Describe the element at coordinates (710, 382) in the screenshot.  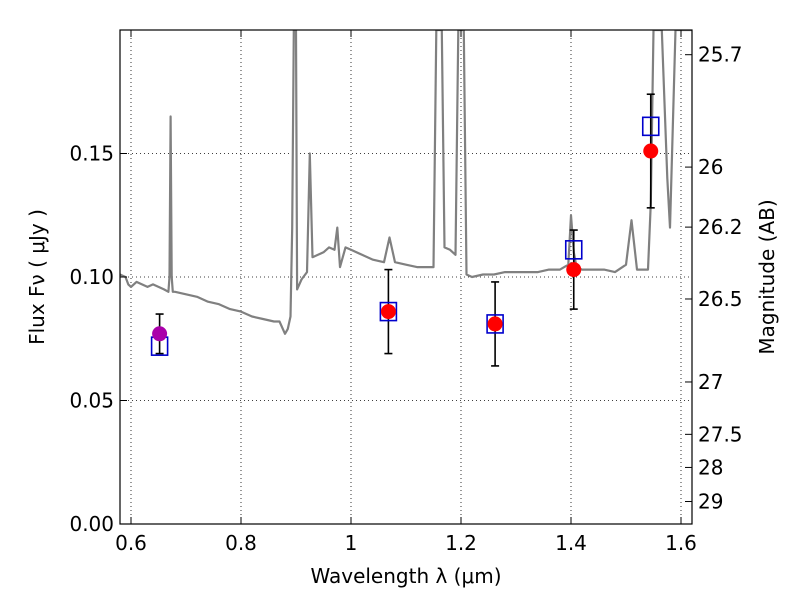
I see `y2-tick-label: 27` at that location.